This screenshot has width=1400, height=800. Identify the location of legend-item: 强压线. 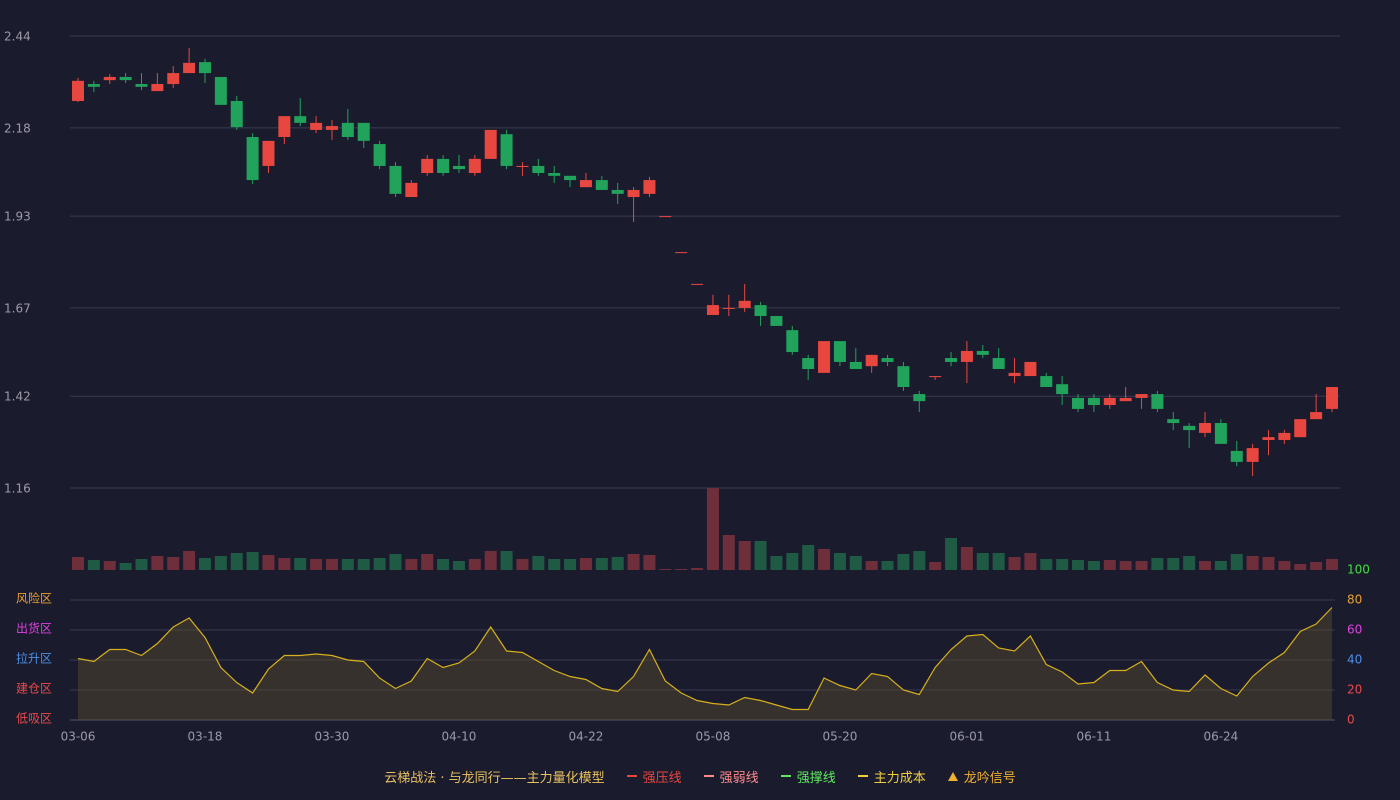
(654, 776).